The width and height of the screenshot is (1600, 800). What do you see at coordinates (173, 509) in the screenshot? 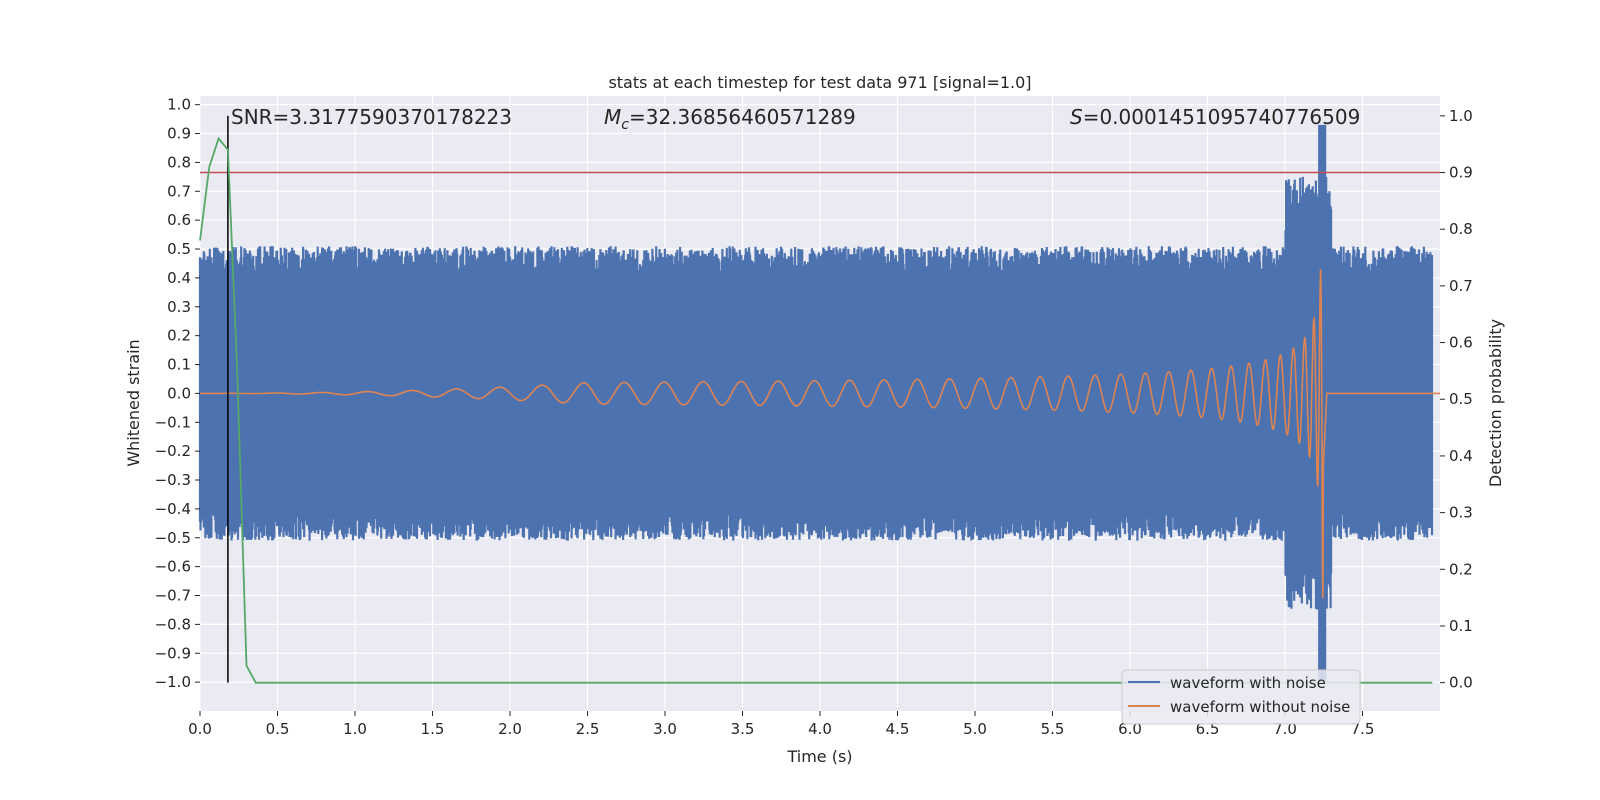
I see `y-left-tick-label: −0.4` at bounding box center [173, 509].